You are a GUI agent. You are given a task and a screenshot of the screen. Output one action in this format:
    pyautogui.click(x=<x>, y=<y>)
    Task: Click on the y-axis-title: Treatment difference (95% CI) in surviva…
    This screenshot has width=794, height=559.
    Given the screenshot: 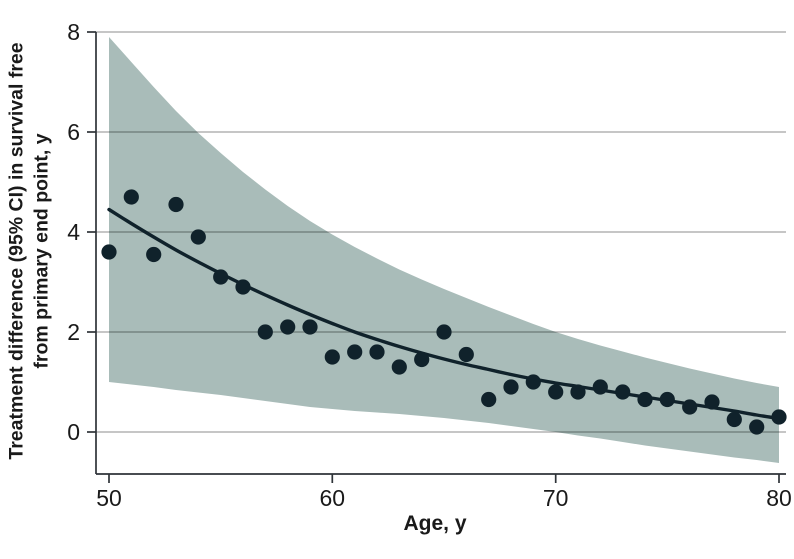 What is the action you would take?
    pyautogui.click(x=31, y=252)
    